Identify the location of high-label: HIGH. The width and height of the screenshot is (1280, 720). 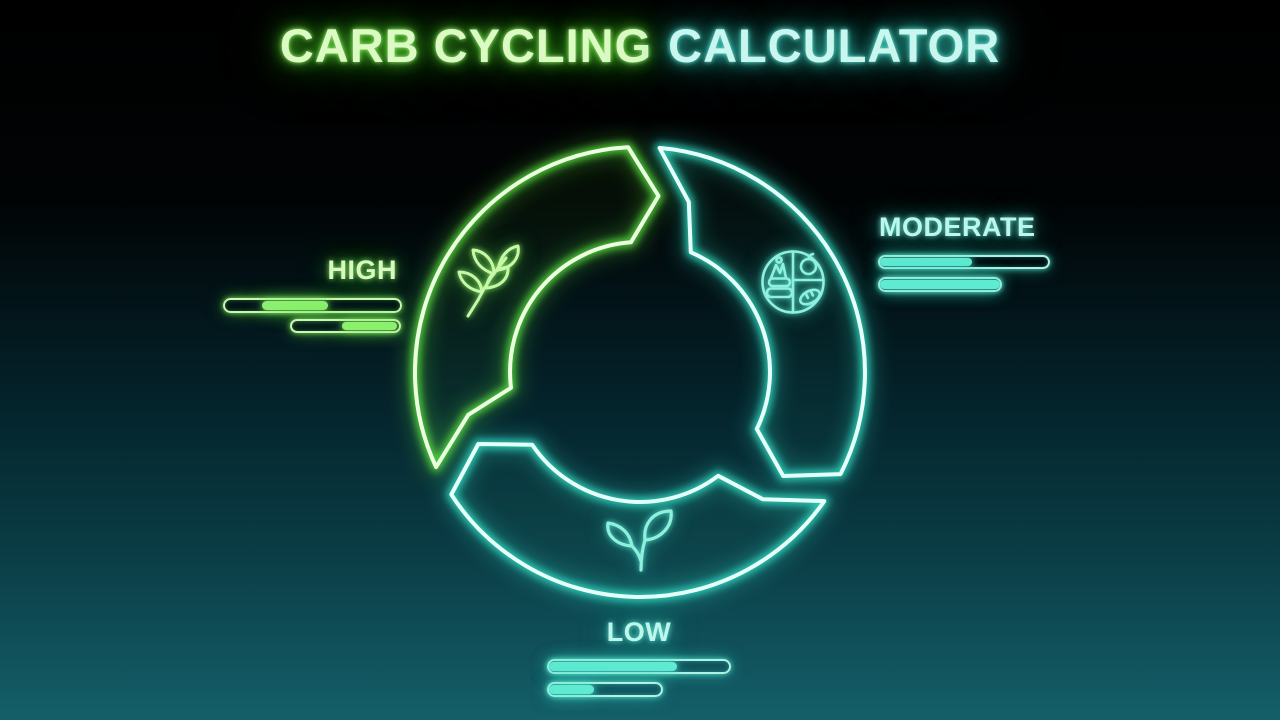
(362, 270).